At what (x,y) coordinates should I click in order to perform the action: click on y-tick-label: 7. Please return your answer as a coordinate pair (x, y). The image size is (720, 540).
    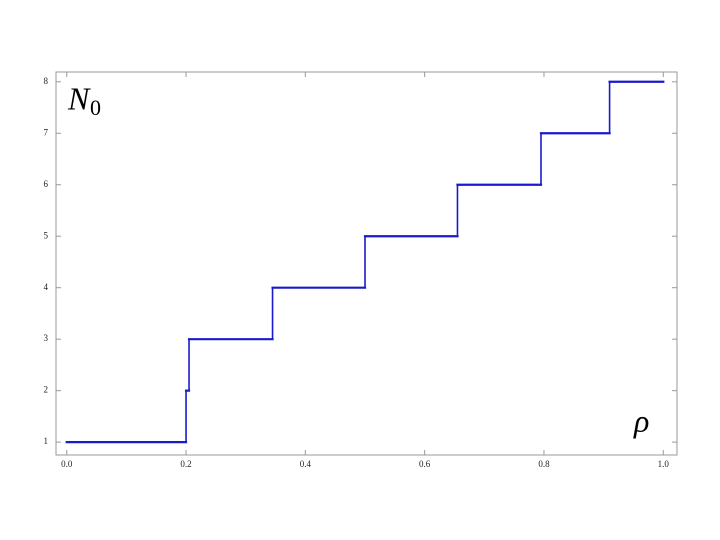
    Looking at the image, I should click on (46, 132).